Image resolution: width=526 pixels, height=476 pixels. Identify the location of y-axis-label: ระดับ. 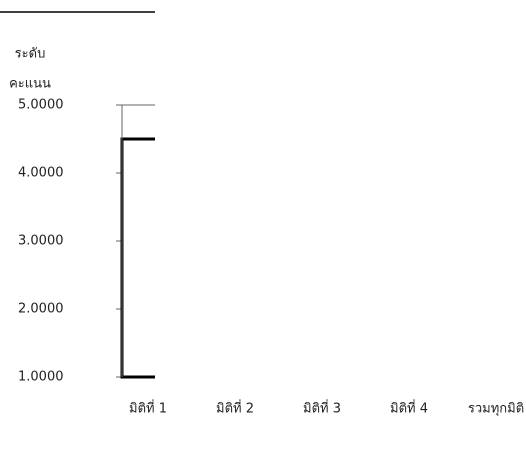
(30, 54).